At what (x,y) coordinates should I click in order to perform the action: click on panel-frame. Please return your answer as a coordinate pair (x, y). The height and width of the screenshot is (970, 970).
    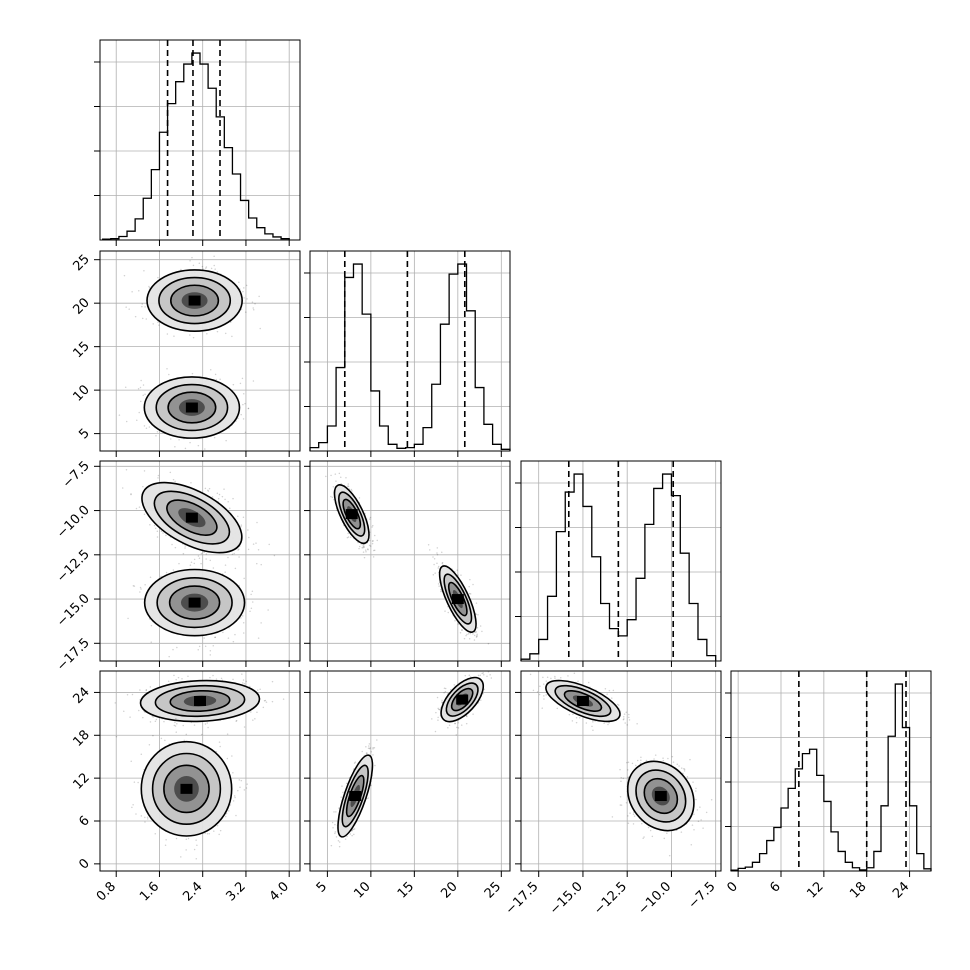
    Looking at the image, I should click on (200, 140).